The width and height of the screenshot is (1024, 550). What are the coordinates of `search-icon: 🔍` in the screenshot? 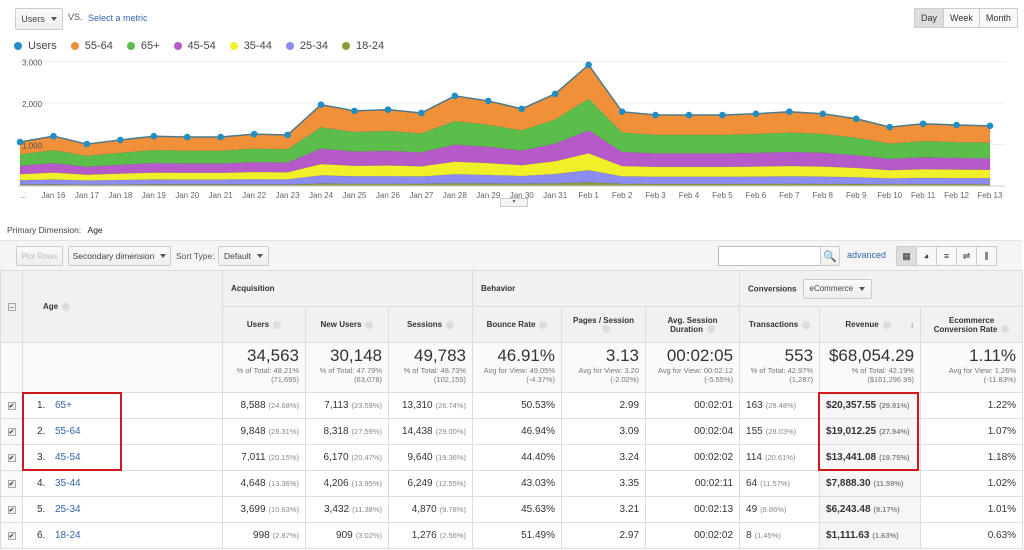 It's located at (830, 256).